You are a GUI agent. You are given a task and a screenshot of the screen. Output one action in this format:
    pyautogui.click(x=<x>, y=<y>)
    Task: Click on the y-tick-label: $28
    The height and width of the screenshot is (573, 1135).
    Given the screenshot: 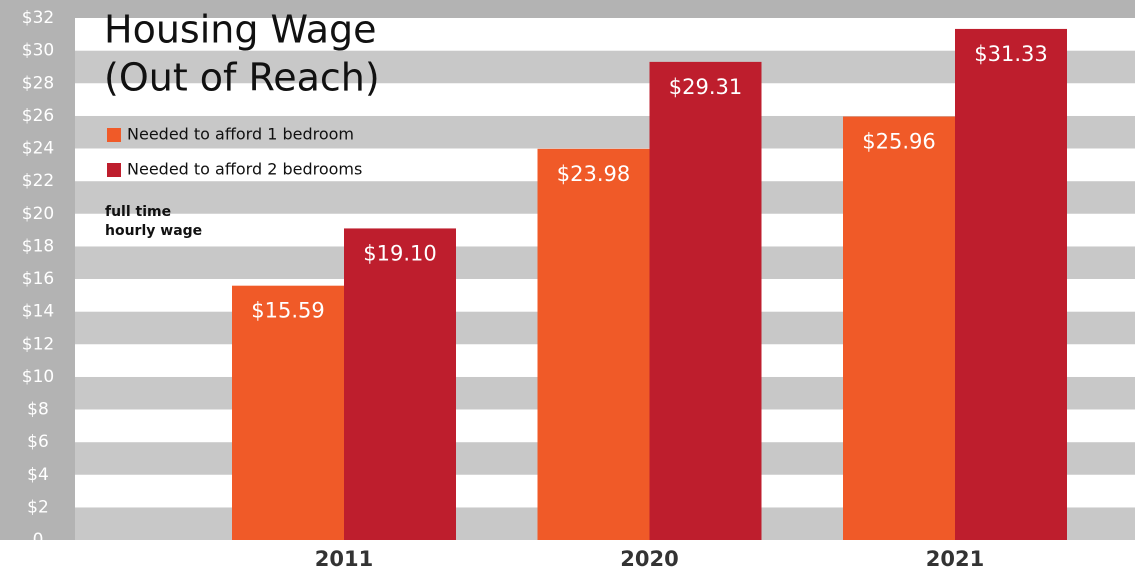 What is the action you would take?
    pyautogui.click(x=38, y=83)
    